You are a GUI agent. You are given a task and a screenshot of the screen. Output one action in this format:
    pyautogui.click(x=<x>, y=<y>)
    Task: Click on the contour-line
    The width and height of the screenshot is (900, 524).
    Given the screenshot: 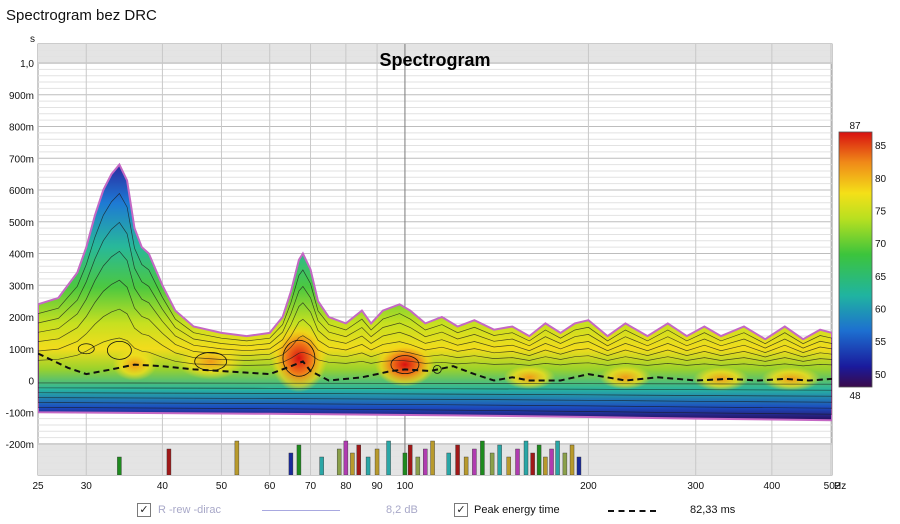 What is the action you would take?
    pyautogui.click(x=435, y=349)
    